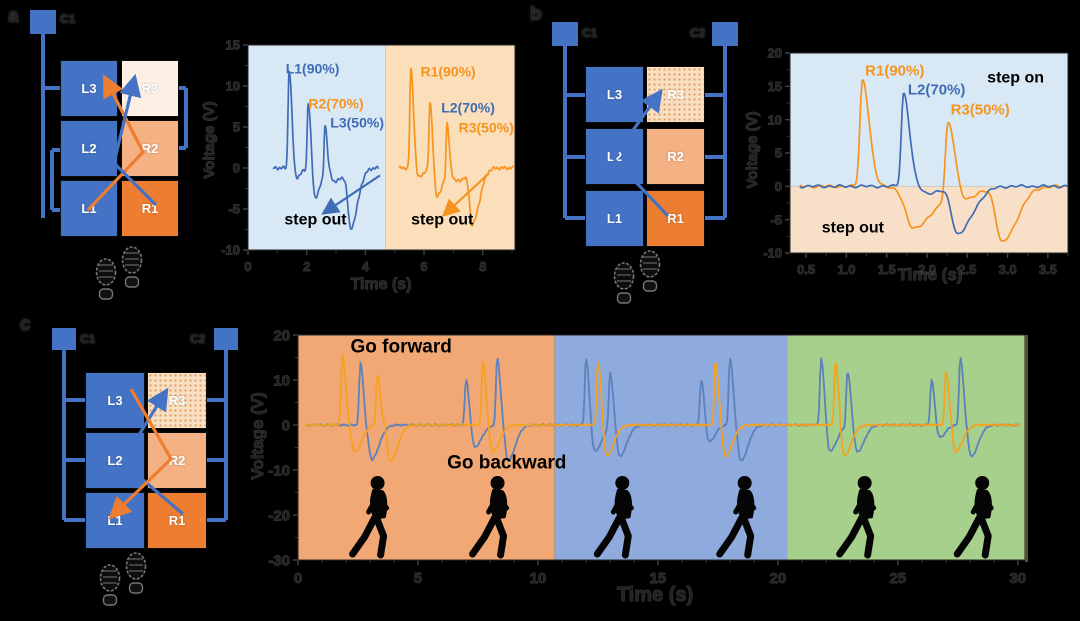  What do you see at coordinates (614, 218) in the screenshot?
I see `panel-b-tile-L1: L1` at bounding box center [614, 218].